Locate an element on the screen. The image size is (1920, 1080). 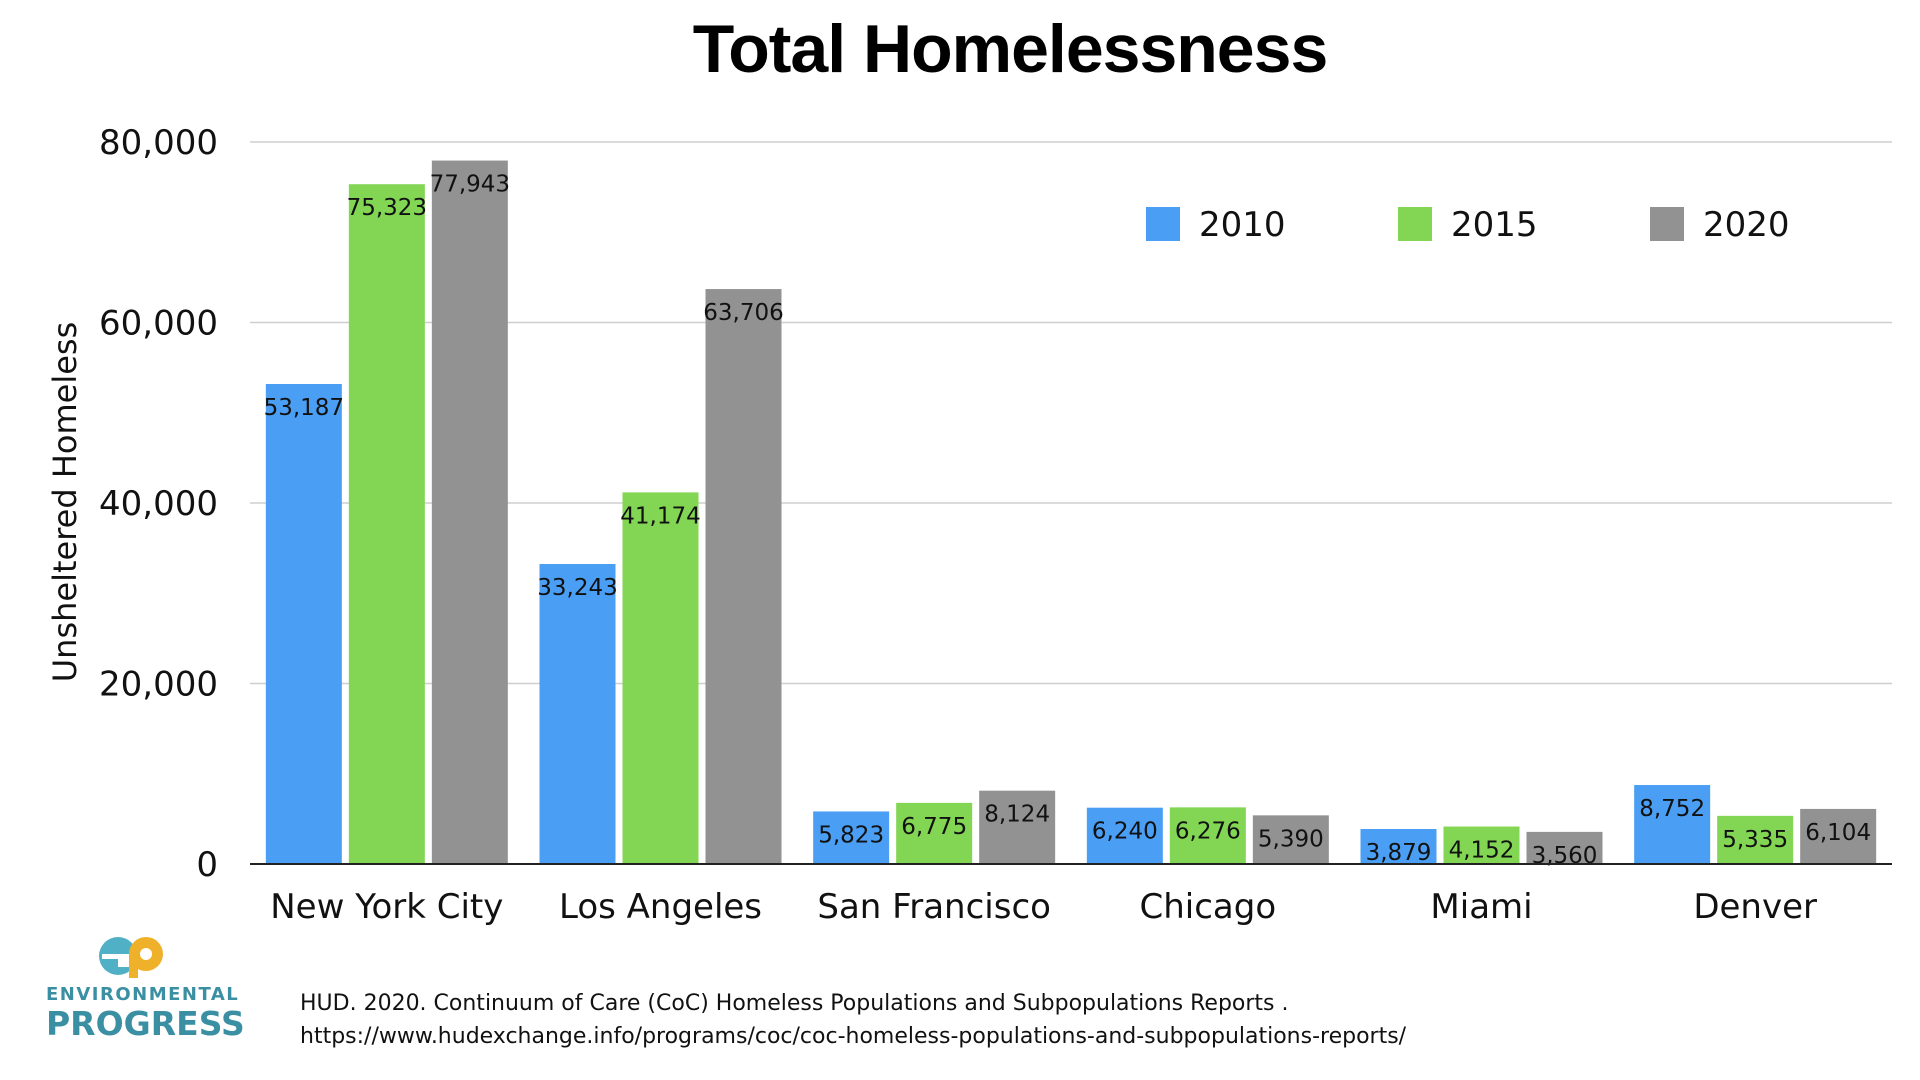
data-label: 77,943 is located at coordinates (470, 185).